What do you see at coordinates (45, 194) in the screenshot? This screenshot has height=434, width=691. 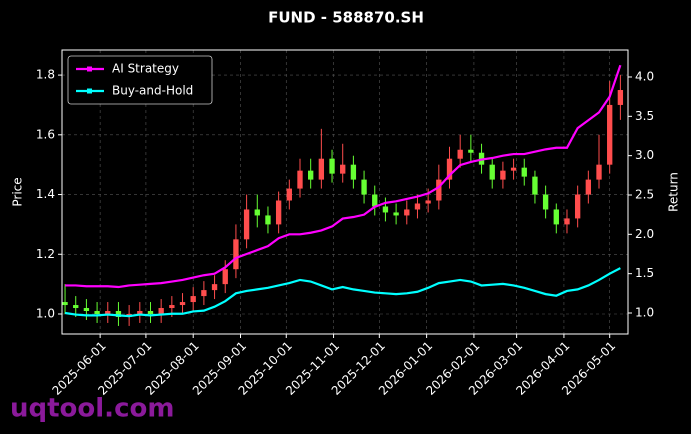 I see `y-tick-label: 1.4` at bounding box center [45, 194].